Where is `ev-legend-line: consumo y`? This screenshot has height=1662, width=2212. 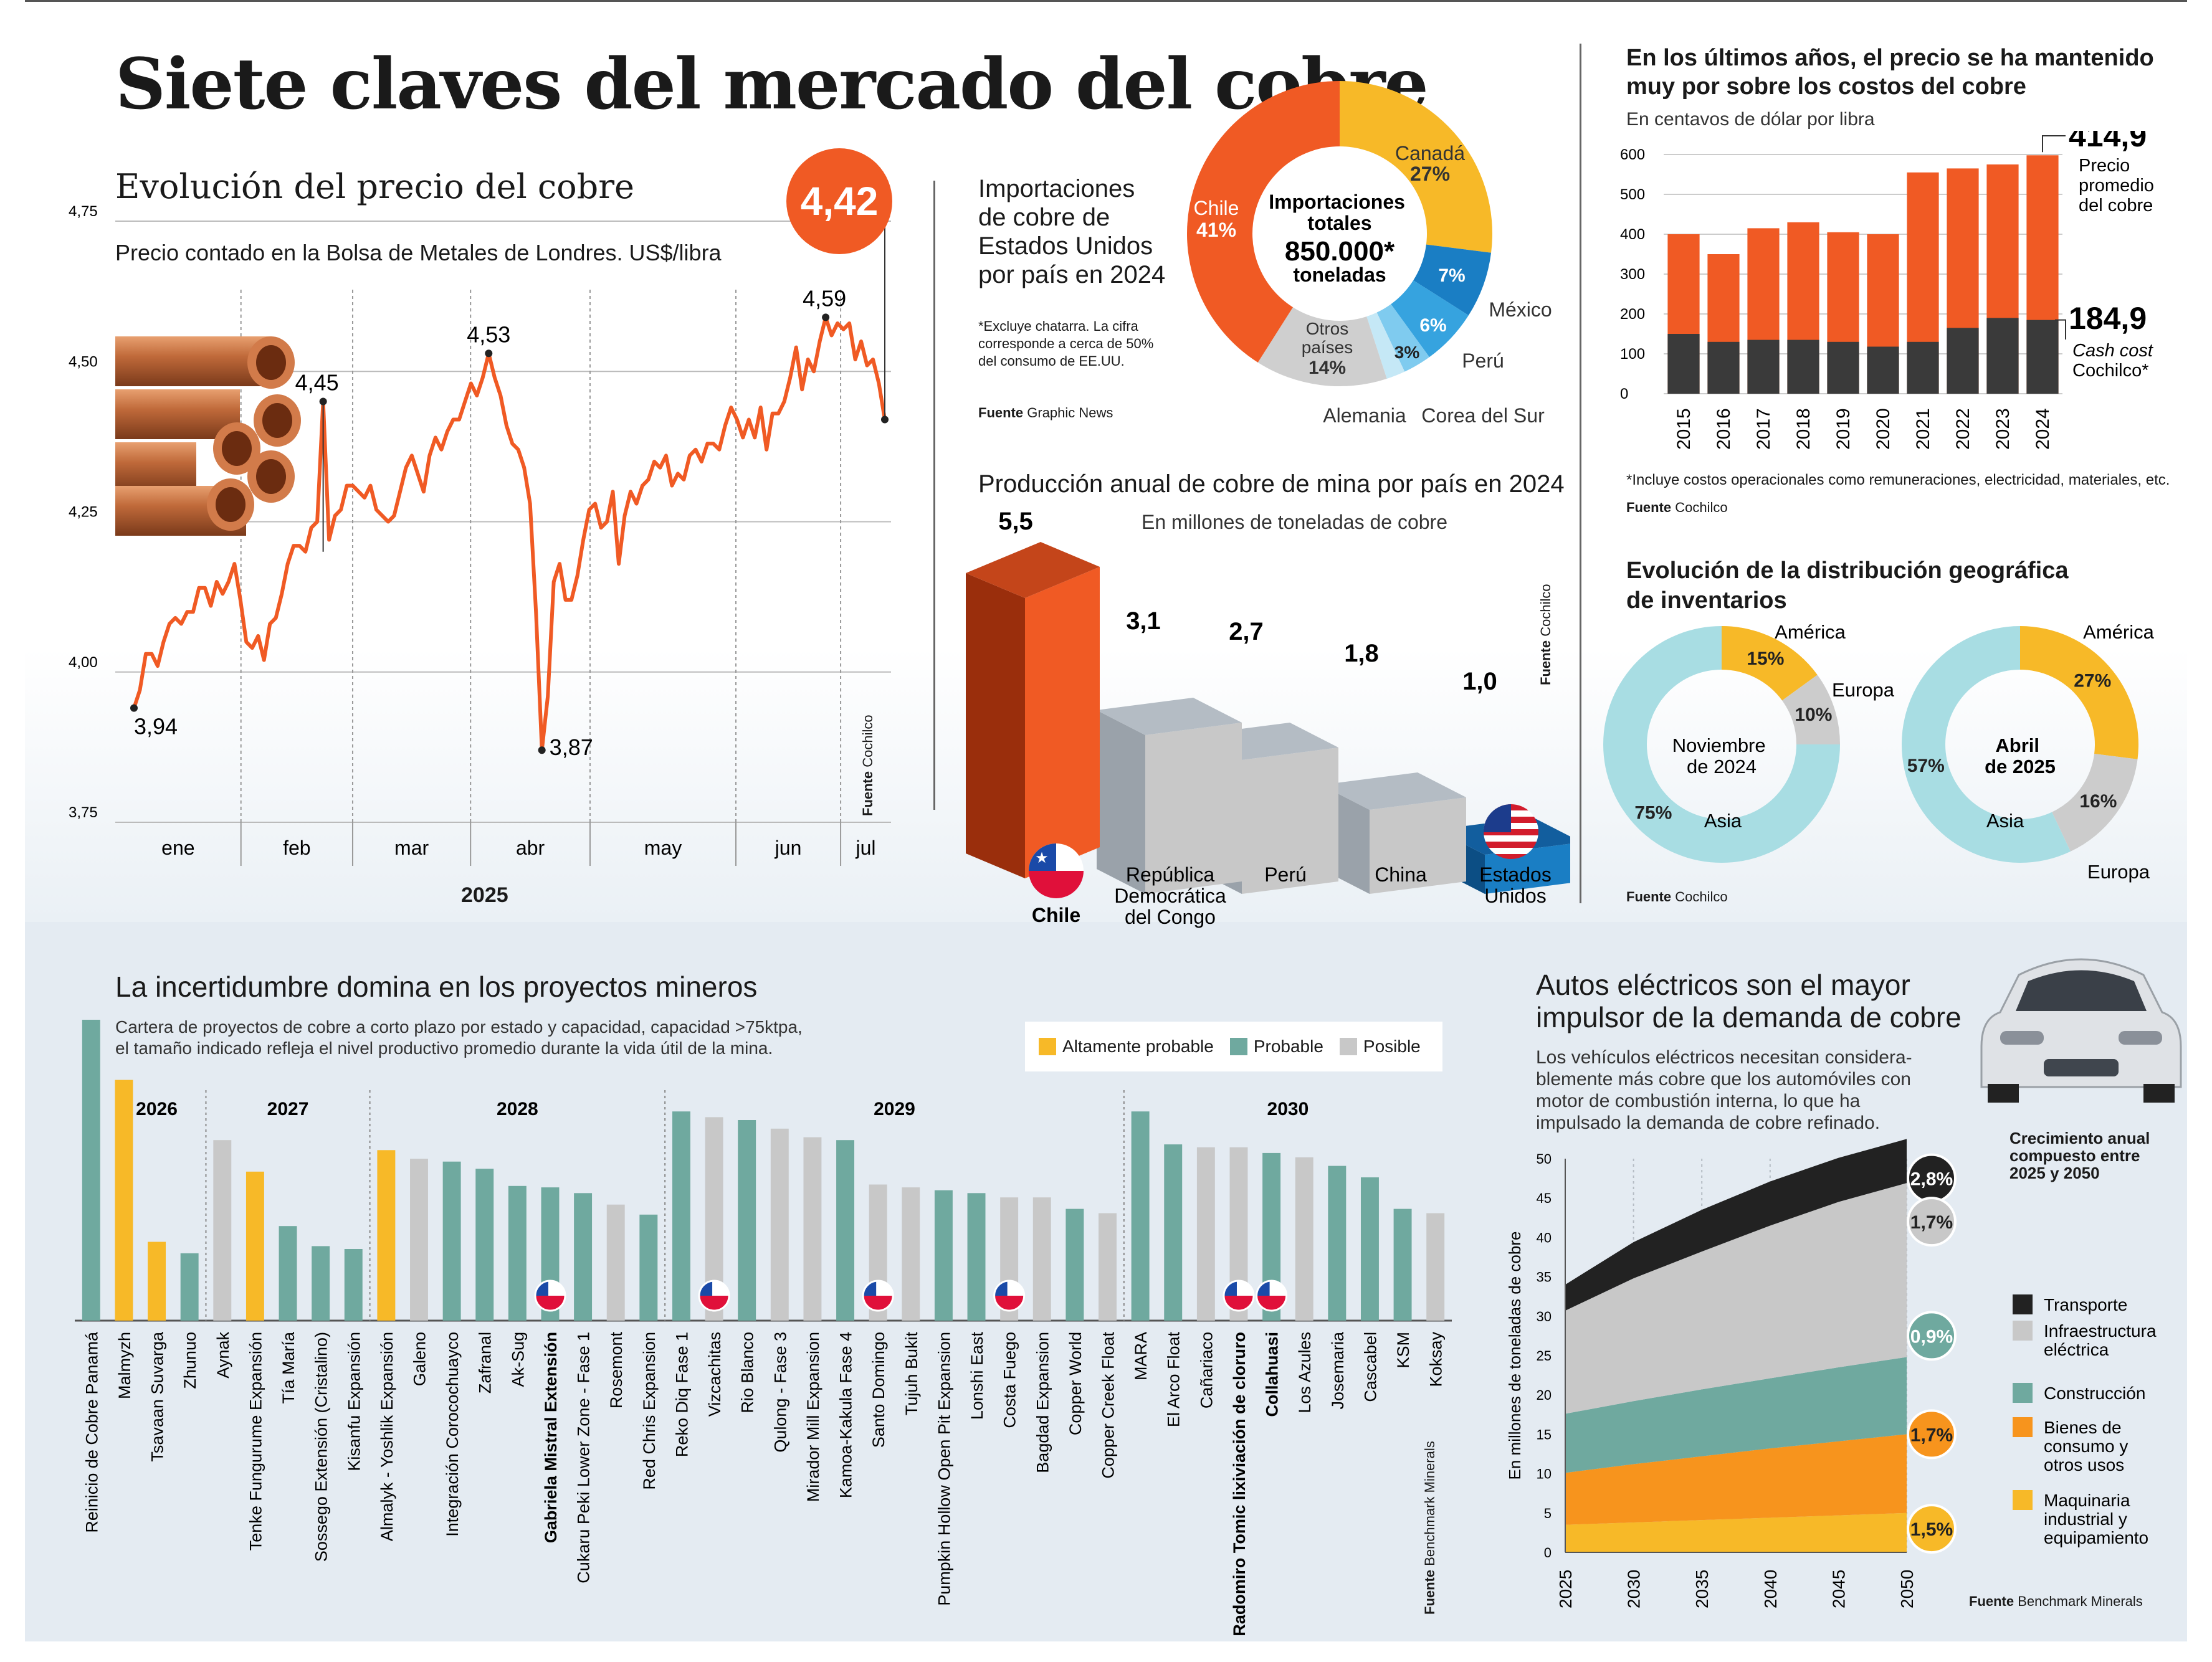
ev-legend-line: consumo y is located at coordinates (2086, 1446).